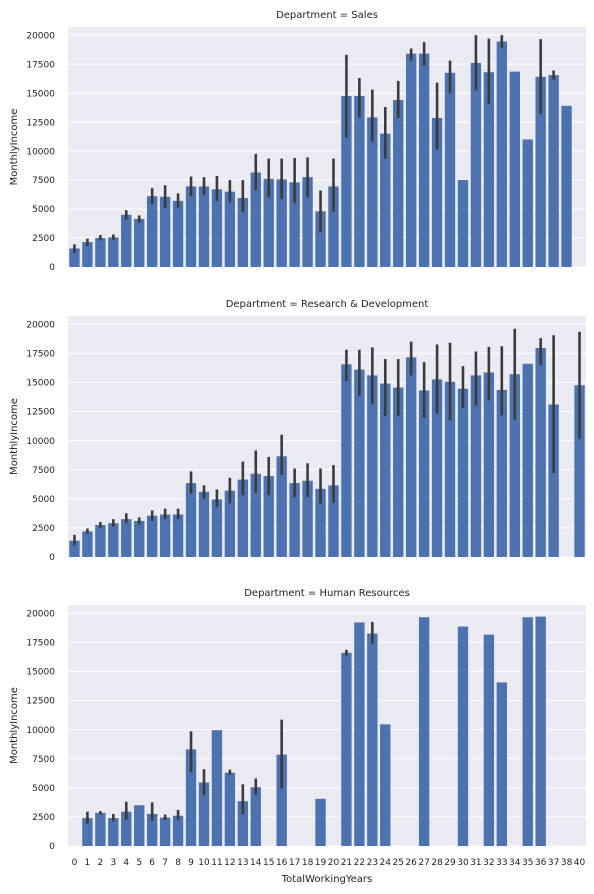 The height and width of the screenshot is (894, 594). Describe the element at coordinates (308, 863) in the screenshot. I see `x-tick-label: 18` at that location.